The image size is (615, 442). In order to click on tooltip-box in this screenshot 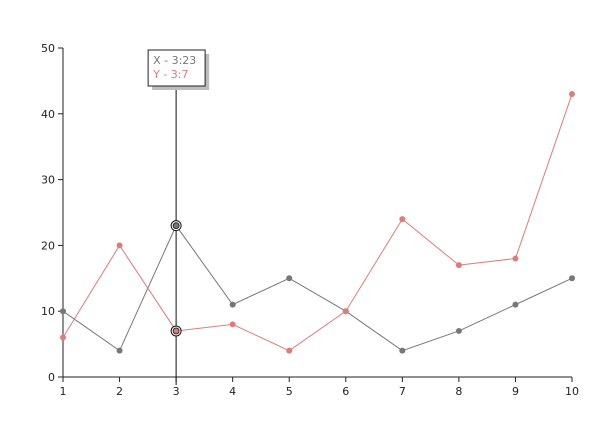, I will do `click(176, 68)`.